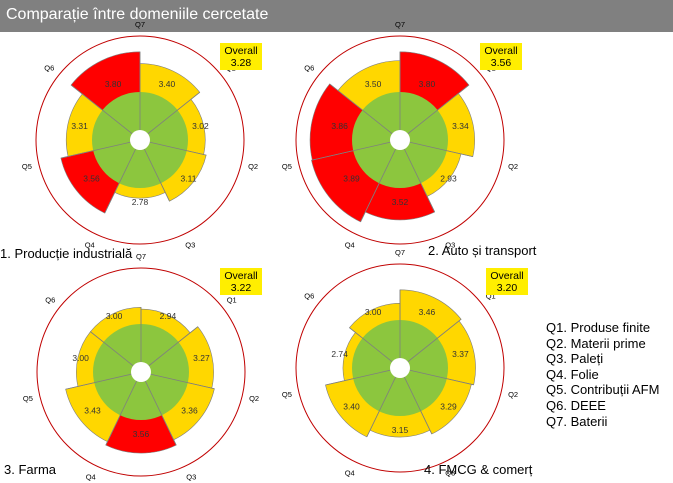 The image size is (673, 483). What do you see at coordinates (400, 202) in the screenshot?
I see `value-label: 3.52` at bounding box center [400, 202].